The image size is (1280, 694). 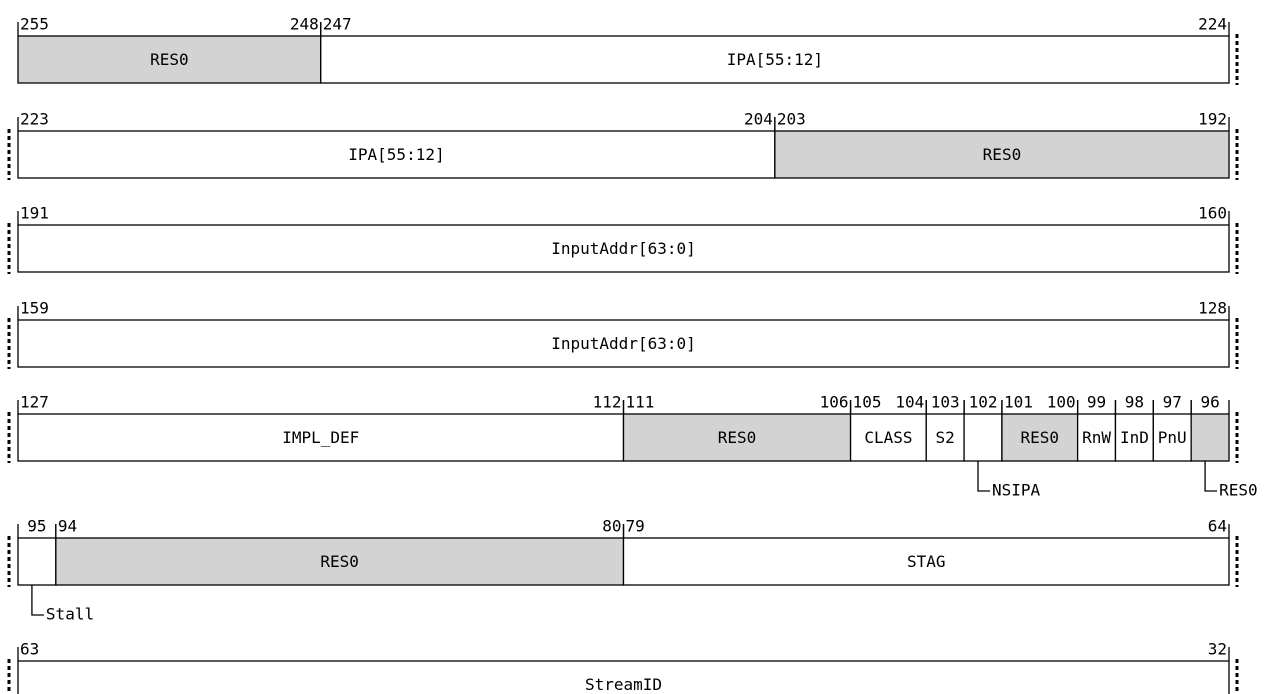 I want to click on bit-number: 100, so click(x=1061, y=402).